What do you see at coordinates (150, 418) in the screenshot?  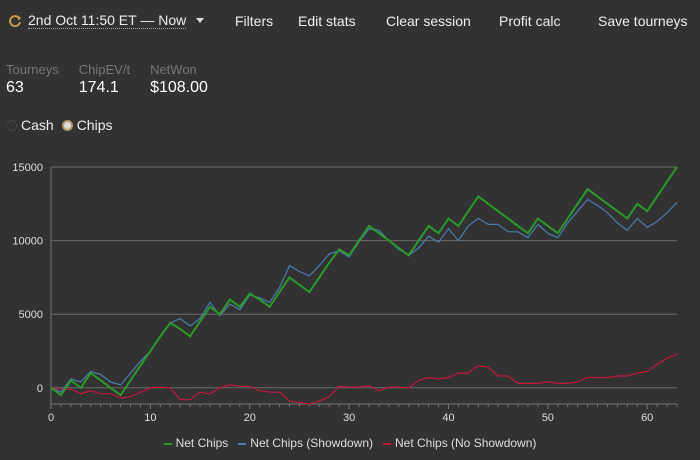 I see `x-tick-label: 10` at bounding box center [150, 418].